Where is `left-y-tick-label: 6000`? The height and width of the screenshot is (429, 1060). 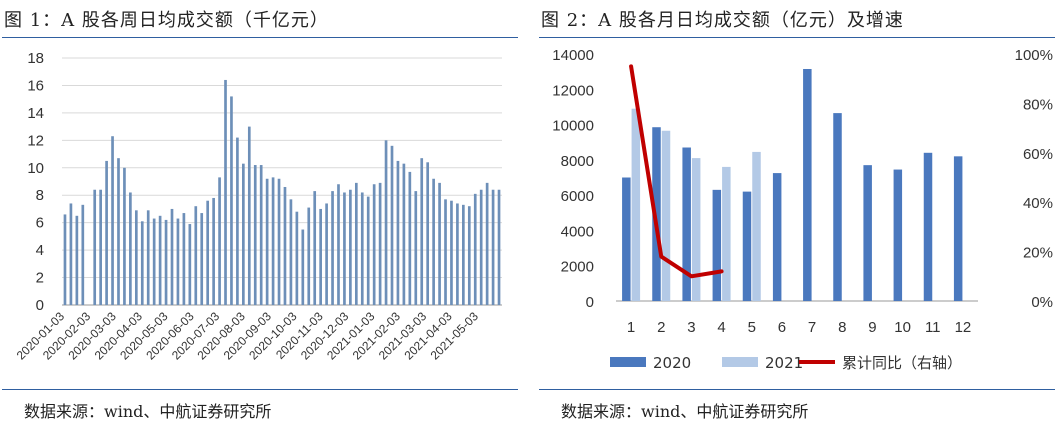
left-y-tick-label: 6000 is located at coordinates (577, 196).